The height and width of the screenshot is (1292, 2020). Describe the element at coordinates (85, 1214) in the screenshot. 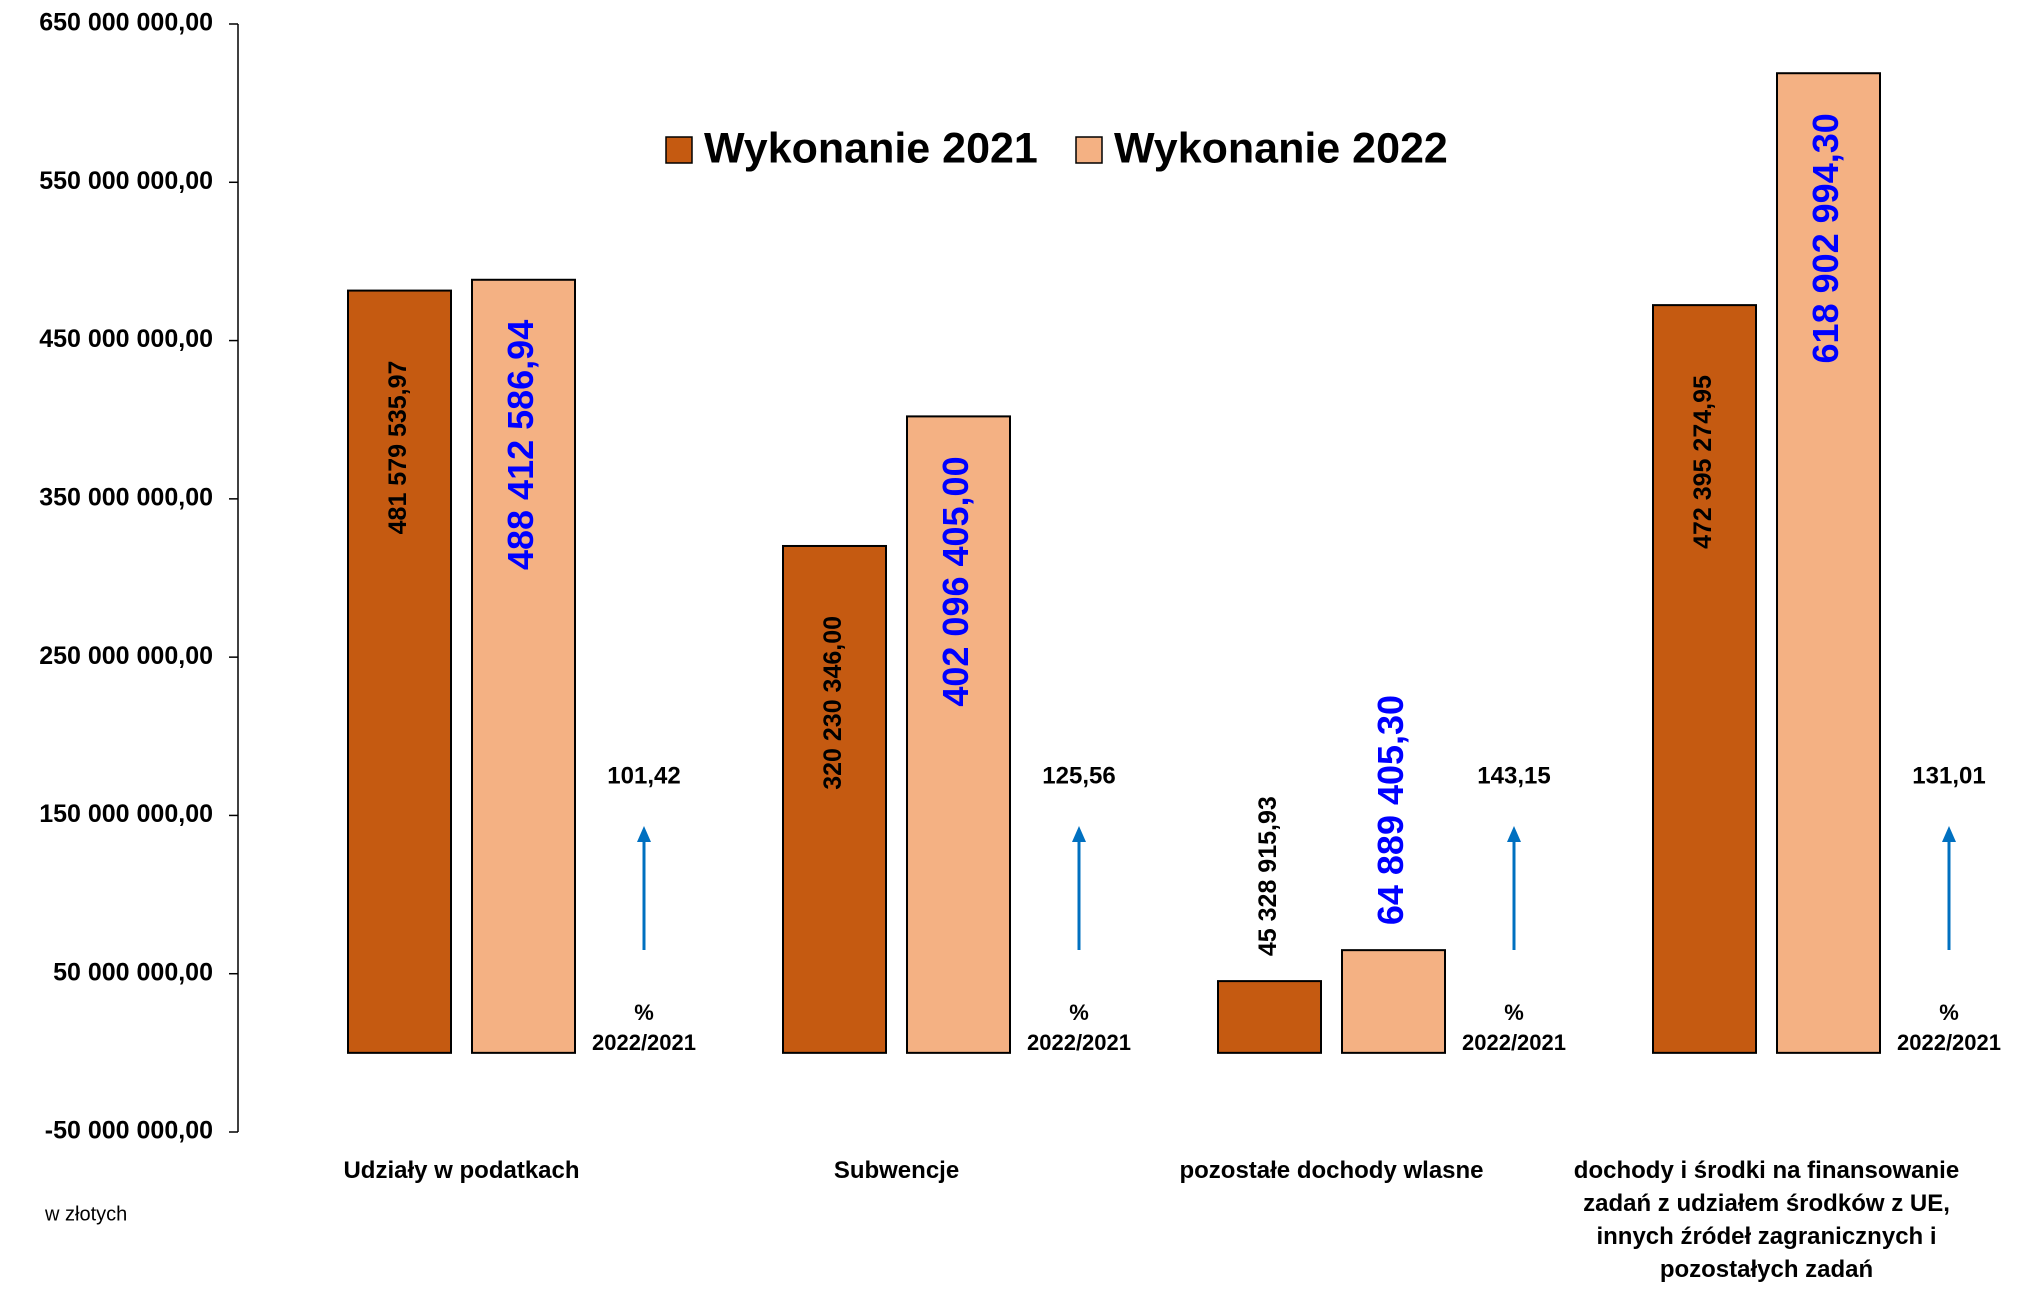

I see `unit-note: w złotych` at that location.